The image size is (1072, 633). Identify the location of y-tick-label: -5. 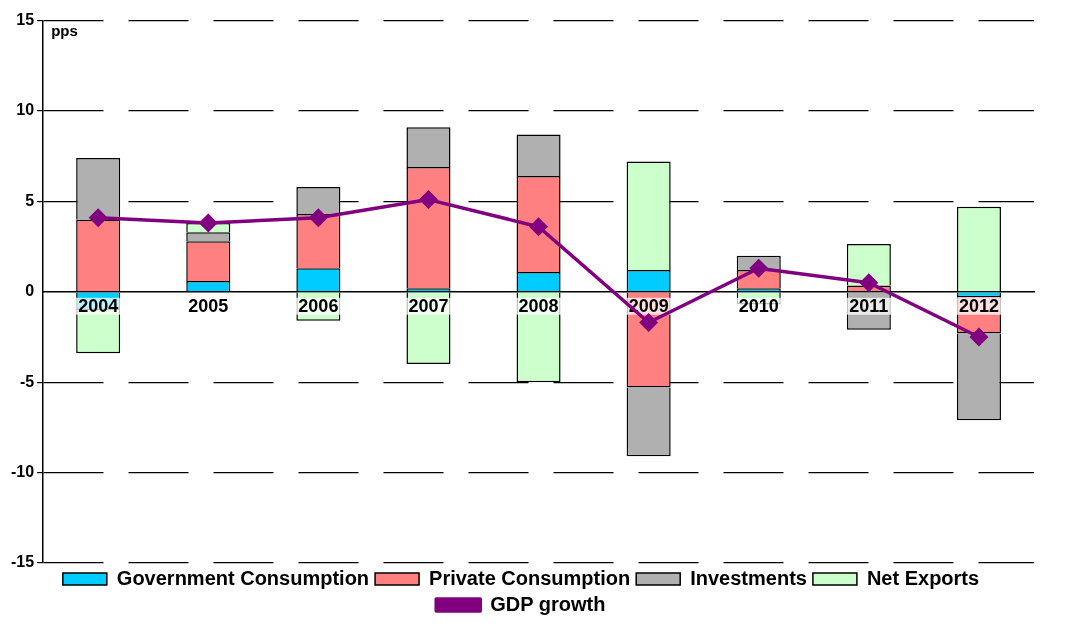
(27, 381).